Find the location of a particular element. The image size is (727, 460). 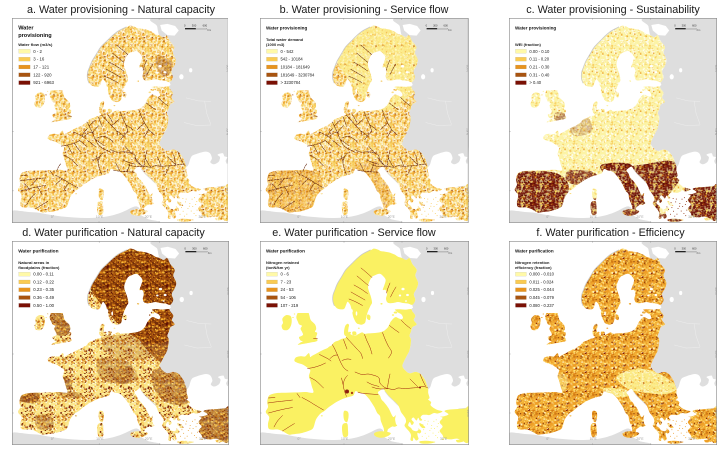

svg-text: 0.23 - 0.35 is located at coordinates (43, 289).